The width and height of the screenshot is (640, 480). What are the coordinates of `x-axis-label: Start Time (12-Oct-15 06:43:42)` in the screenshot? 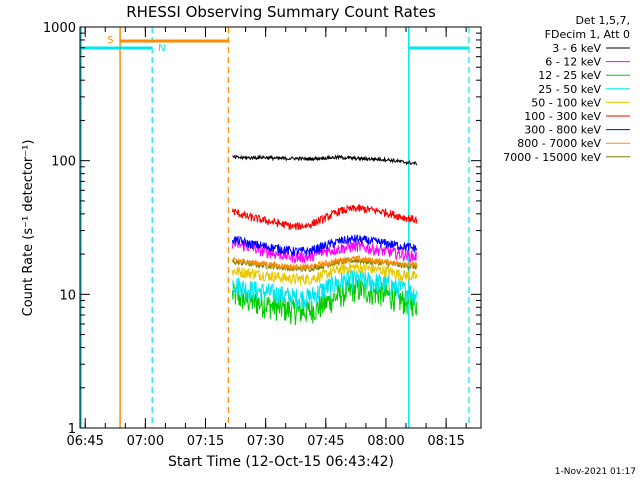 It's located at (281, 462).